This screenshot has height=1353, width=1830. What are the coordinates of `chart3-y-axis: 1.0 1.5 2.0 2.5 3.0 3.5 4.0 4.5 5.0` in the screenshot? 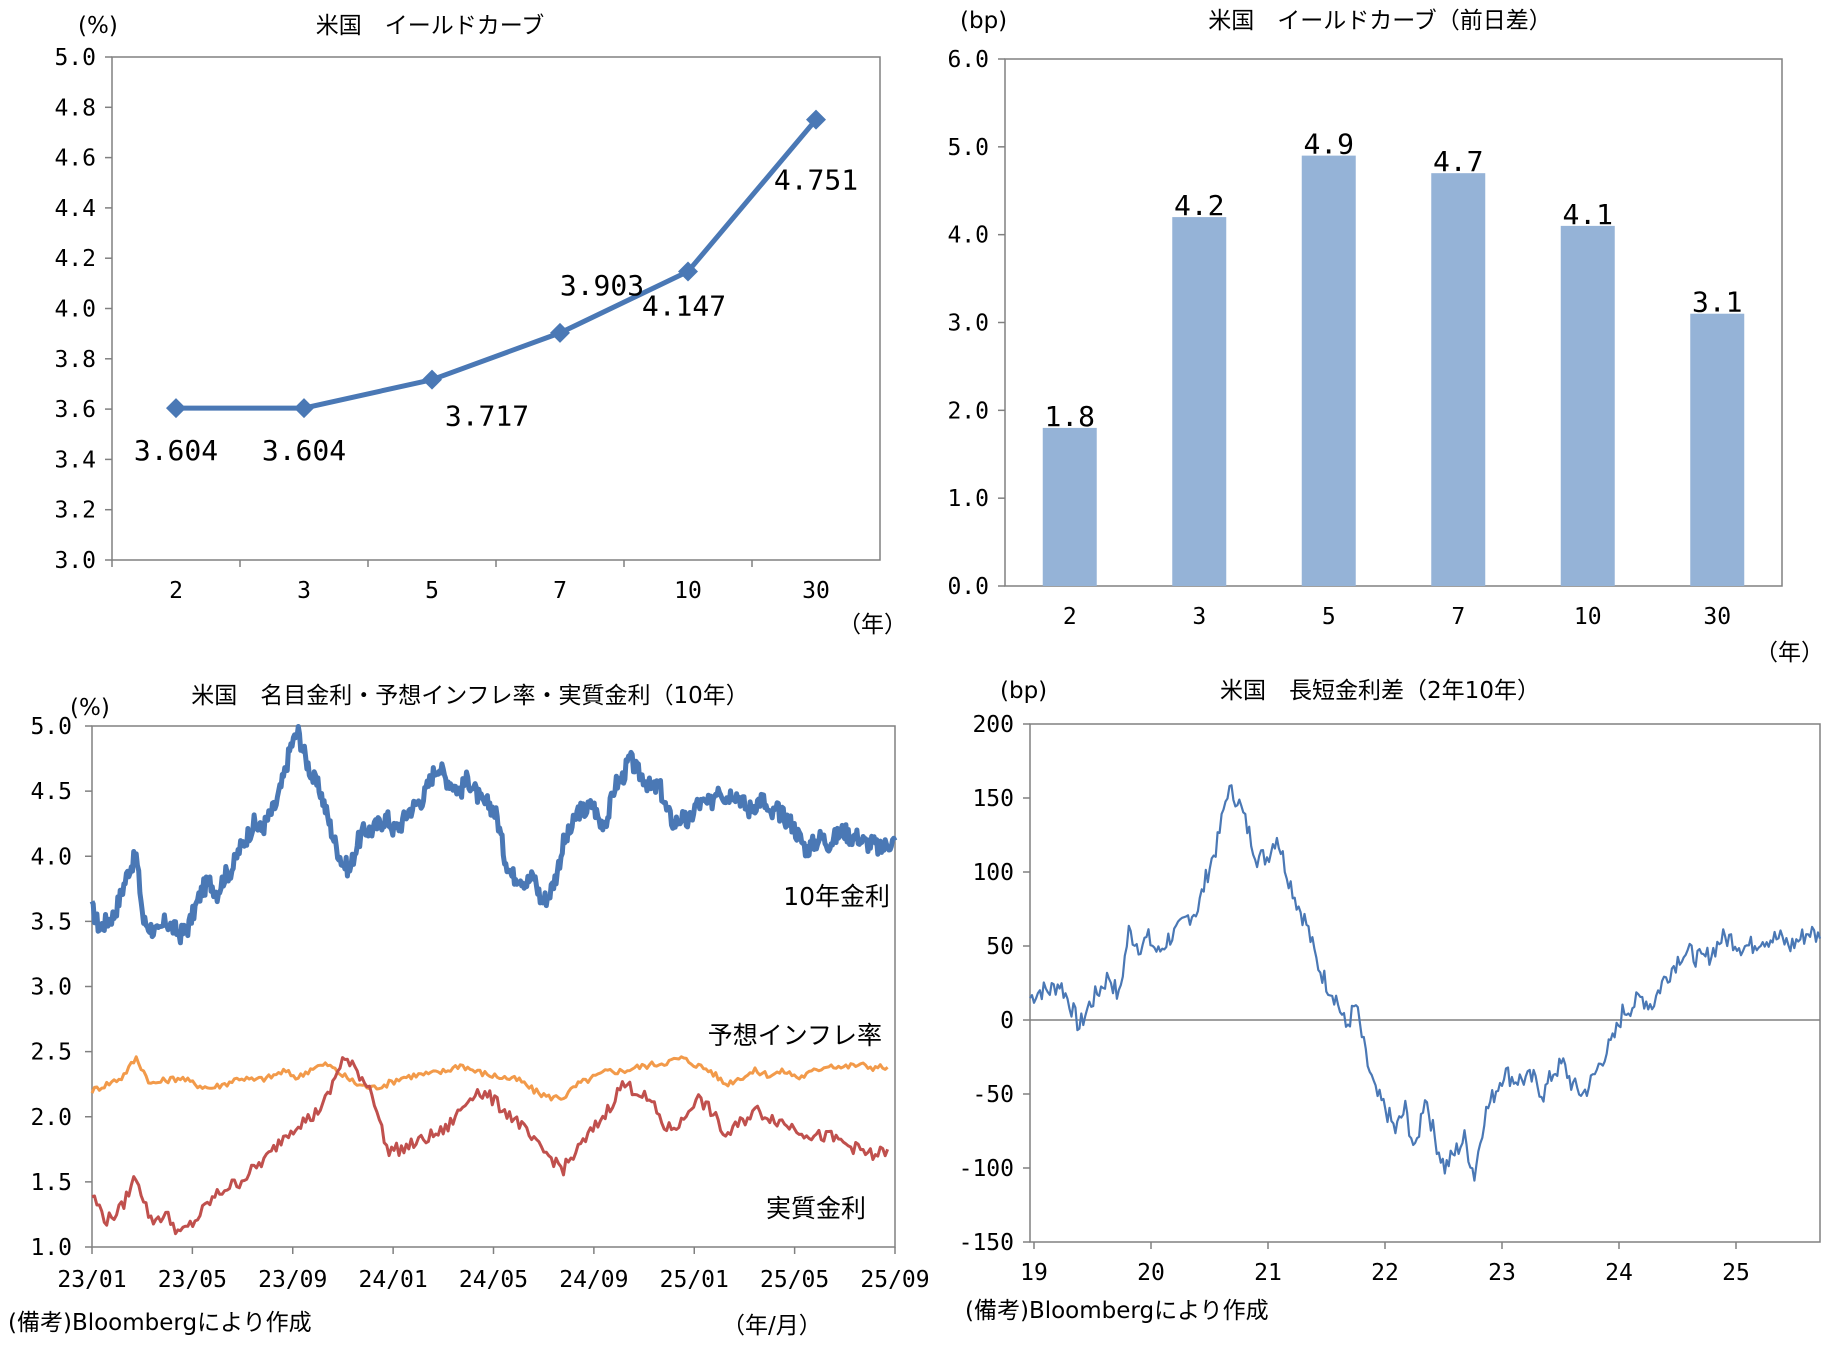 It's located at (61, 987).